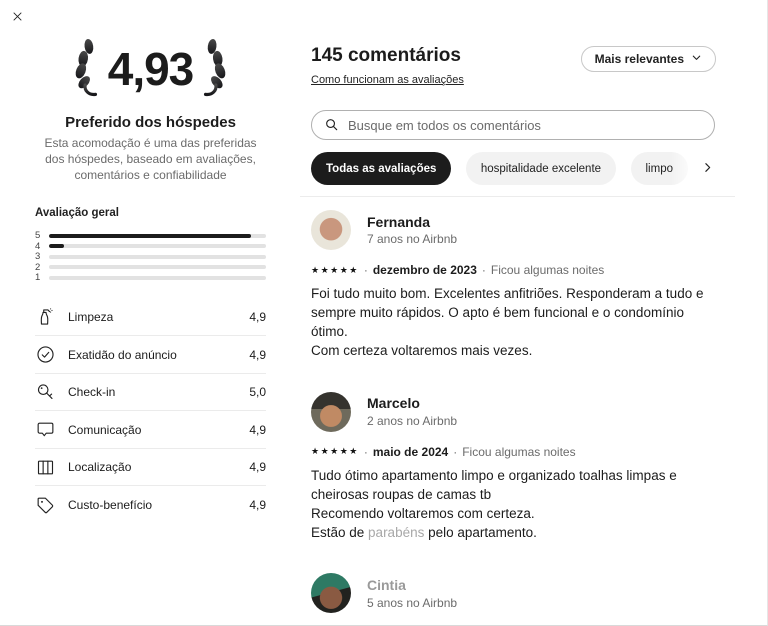 The height and width of the screenshot is (626, 768). I want to click on bar-label: 4, so click(38, 246).